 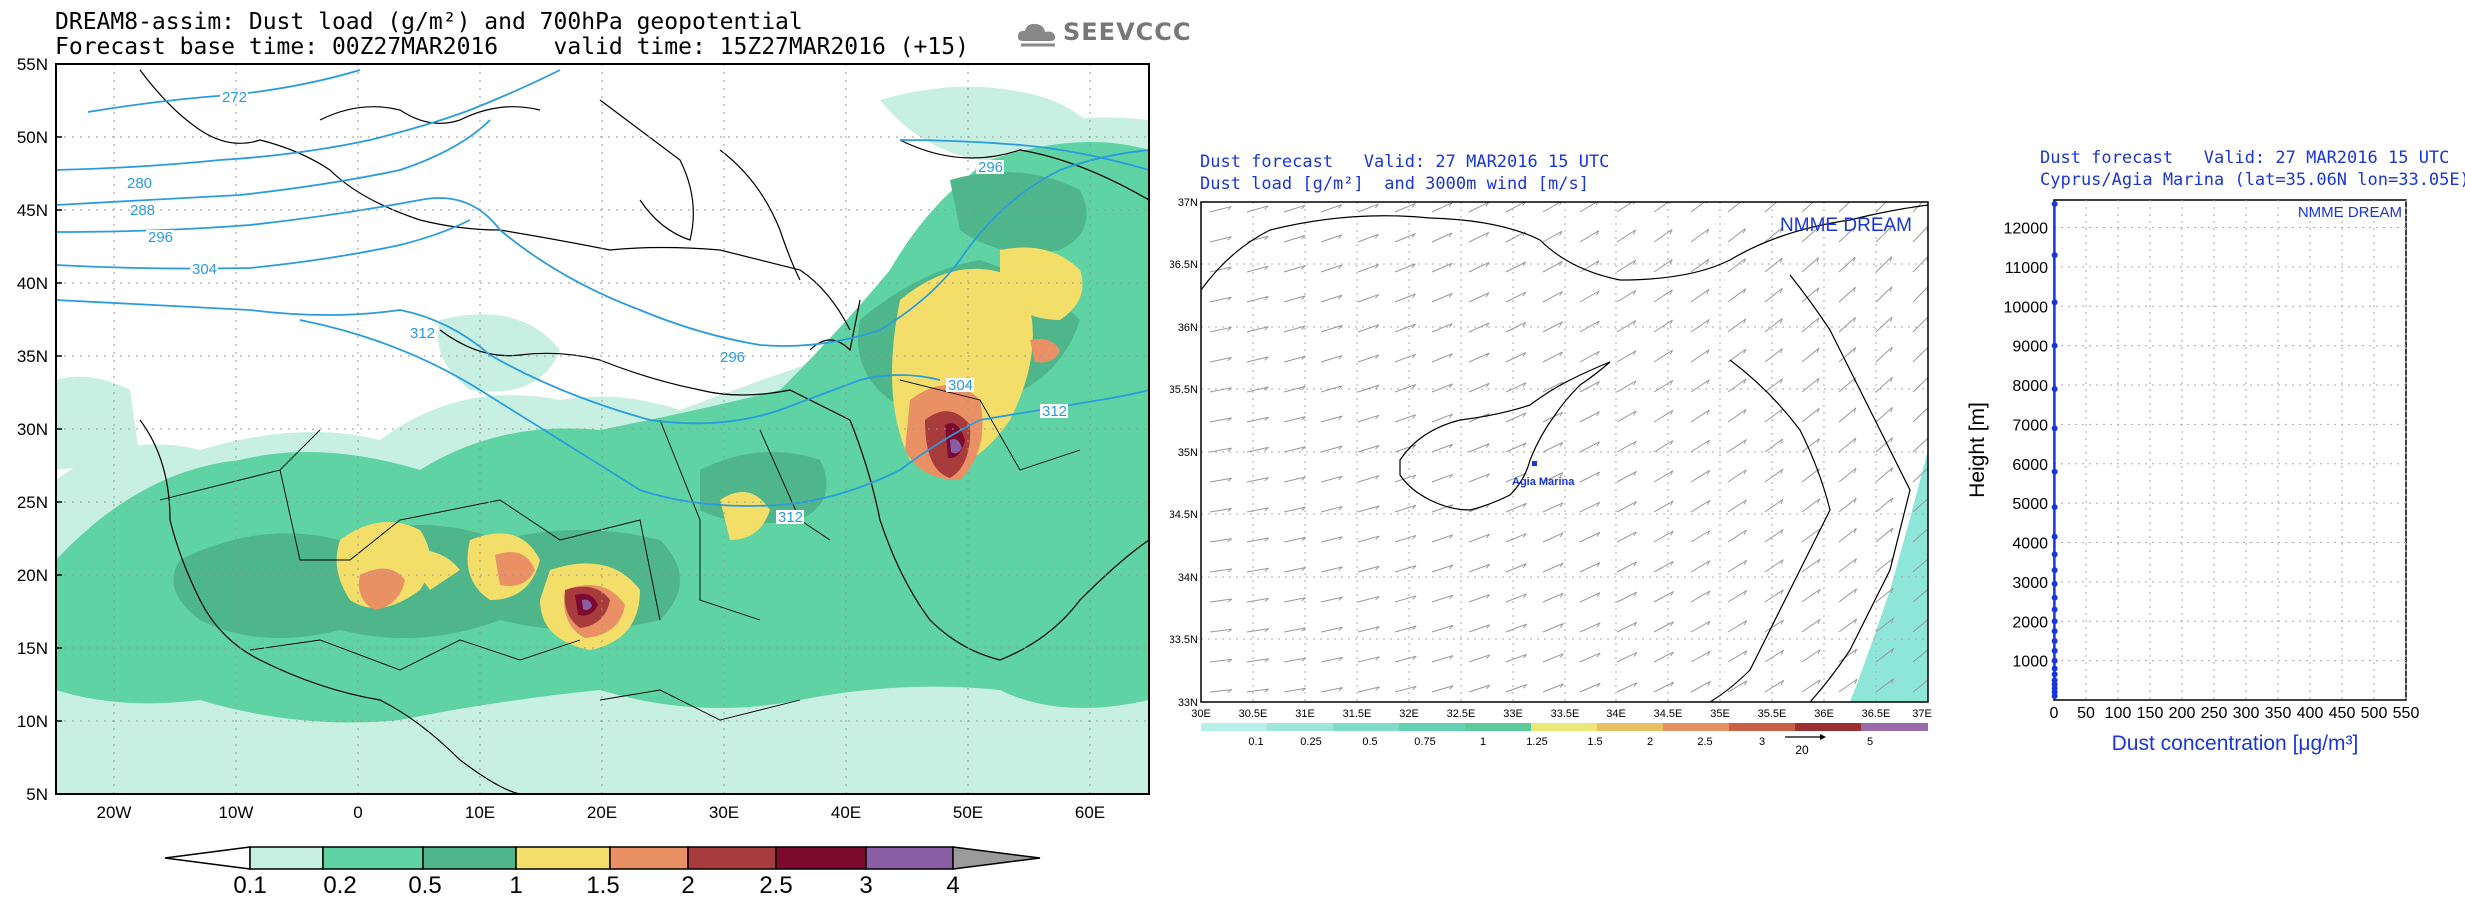 I want to click on contour-label: 272, so click(x=234, y=97).